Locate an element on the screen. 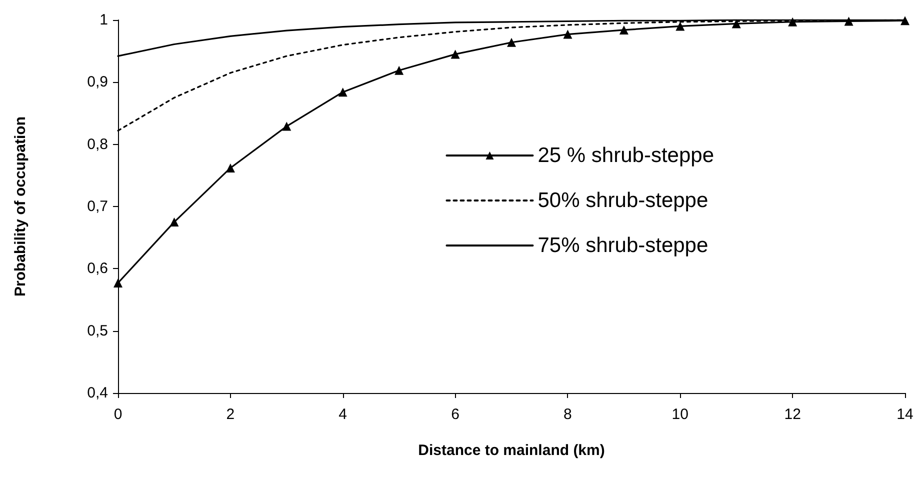  y-tick-label: 1 is located at coordinates (104, 20).